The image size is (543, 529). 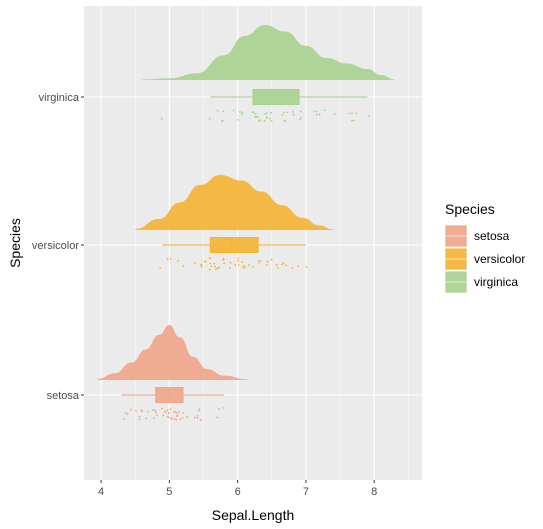 What do you see at coordinates (234, 245) in the screenshot?
I see `box-versicolor` at bounding box center [234, 245].